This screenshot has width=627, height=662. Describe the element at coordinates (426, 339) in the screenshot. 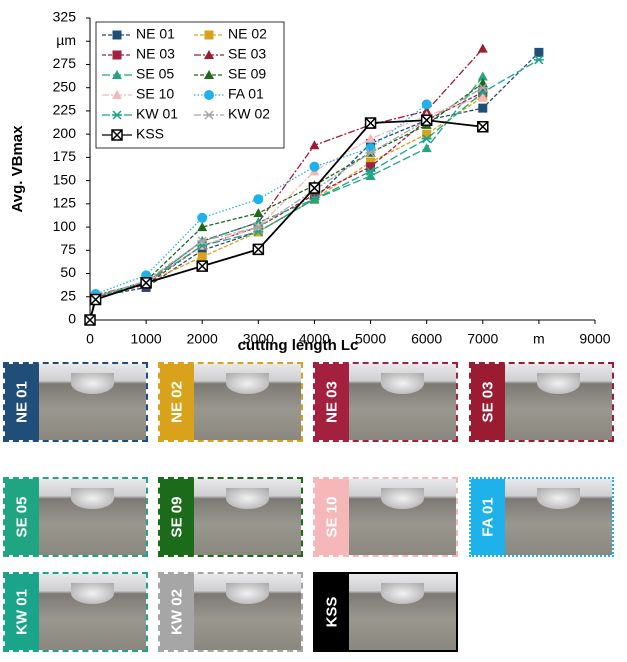

I see `x-tick-label: 6000` at that location.